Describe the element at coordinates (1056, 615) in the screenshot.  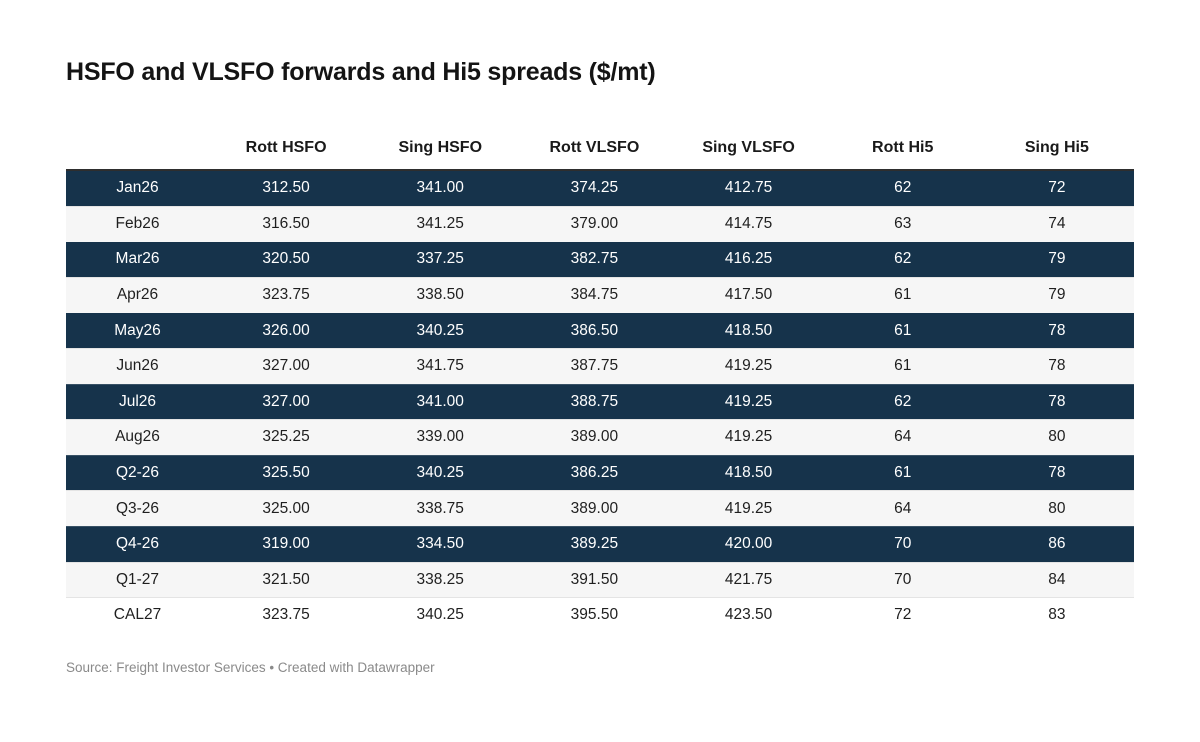
I see `value-cell: 83` at that location.